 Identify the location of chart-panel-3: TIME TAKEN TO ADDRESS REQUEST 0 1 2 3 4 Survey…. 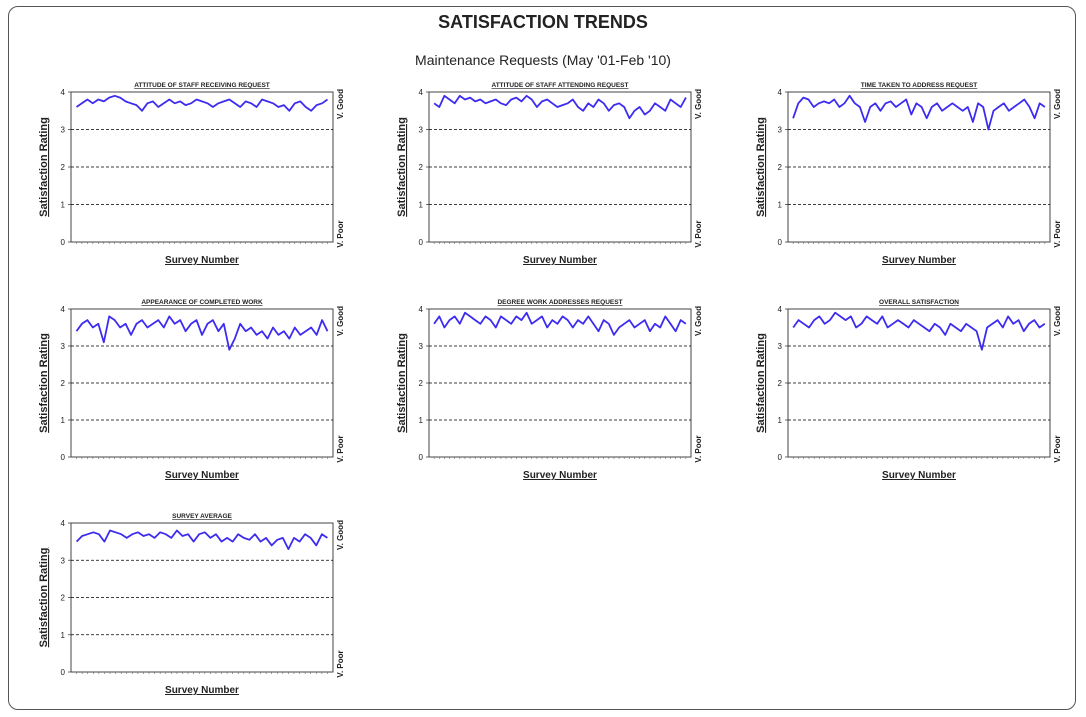
(908, 174).